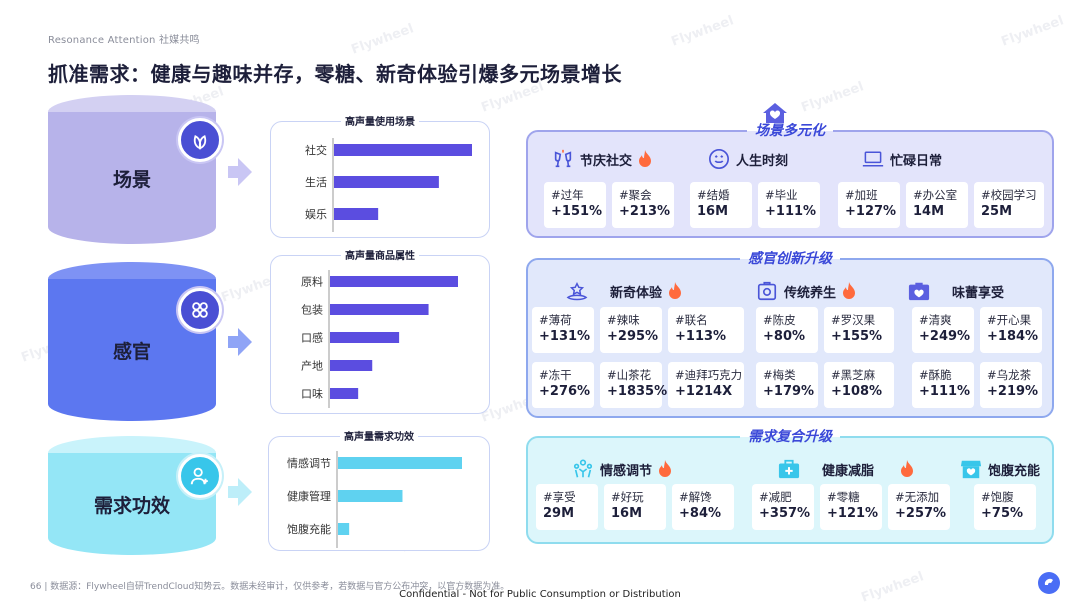  I want to click on tag: #山茶花 +1835%, so click(633, 385).